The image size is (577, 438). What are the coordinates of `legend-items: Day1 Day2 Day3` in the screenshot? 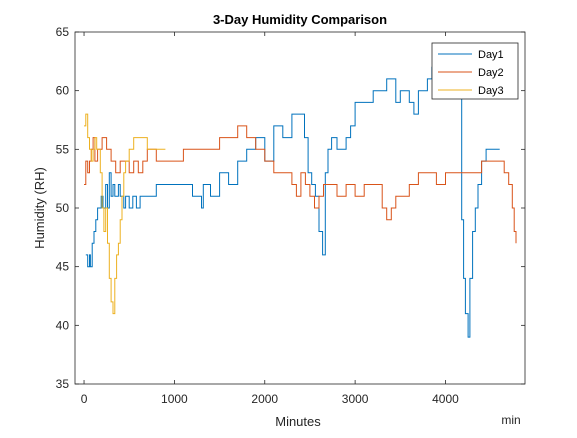 It's located at (471, 73).